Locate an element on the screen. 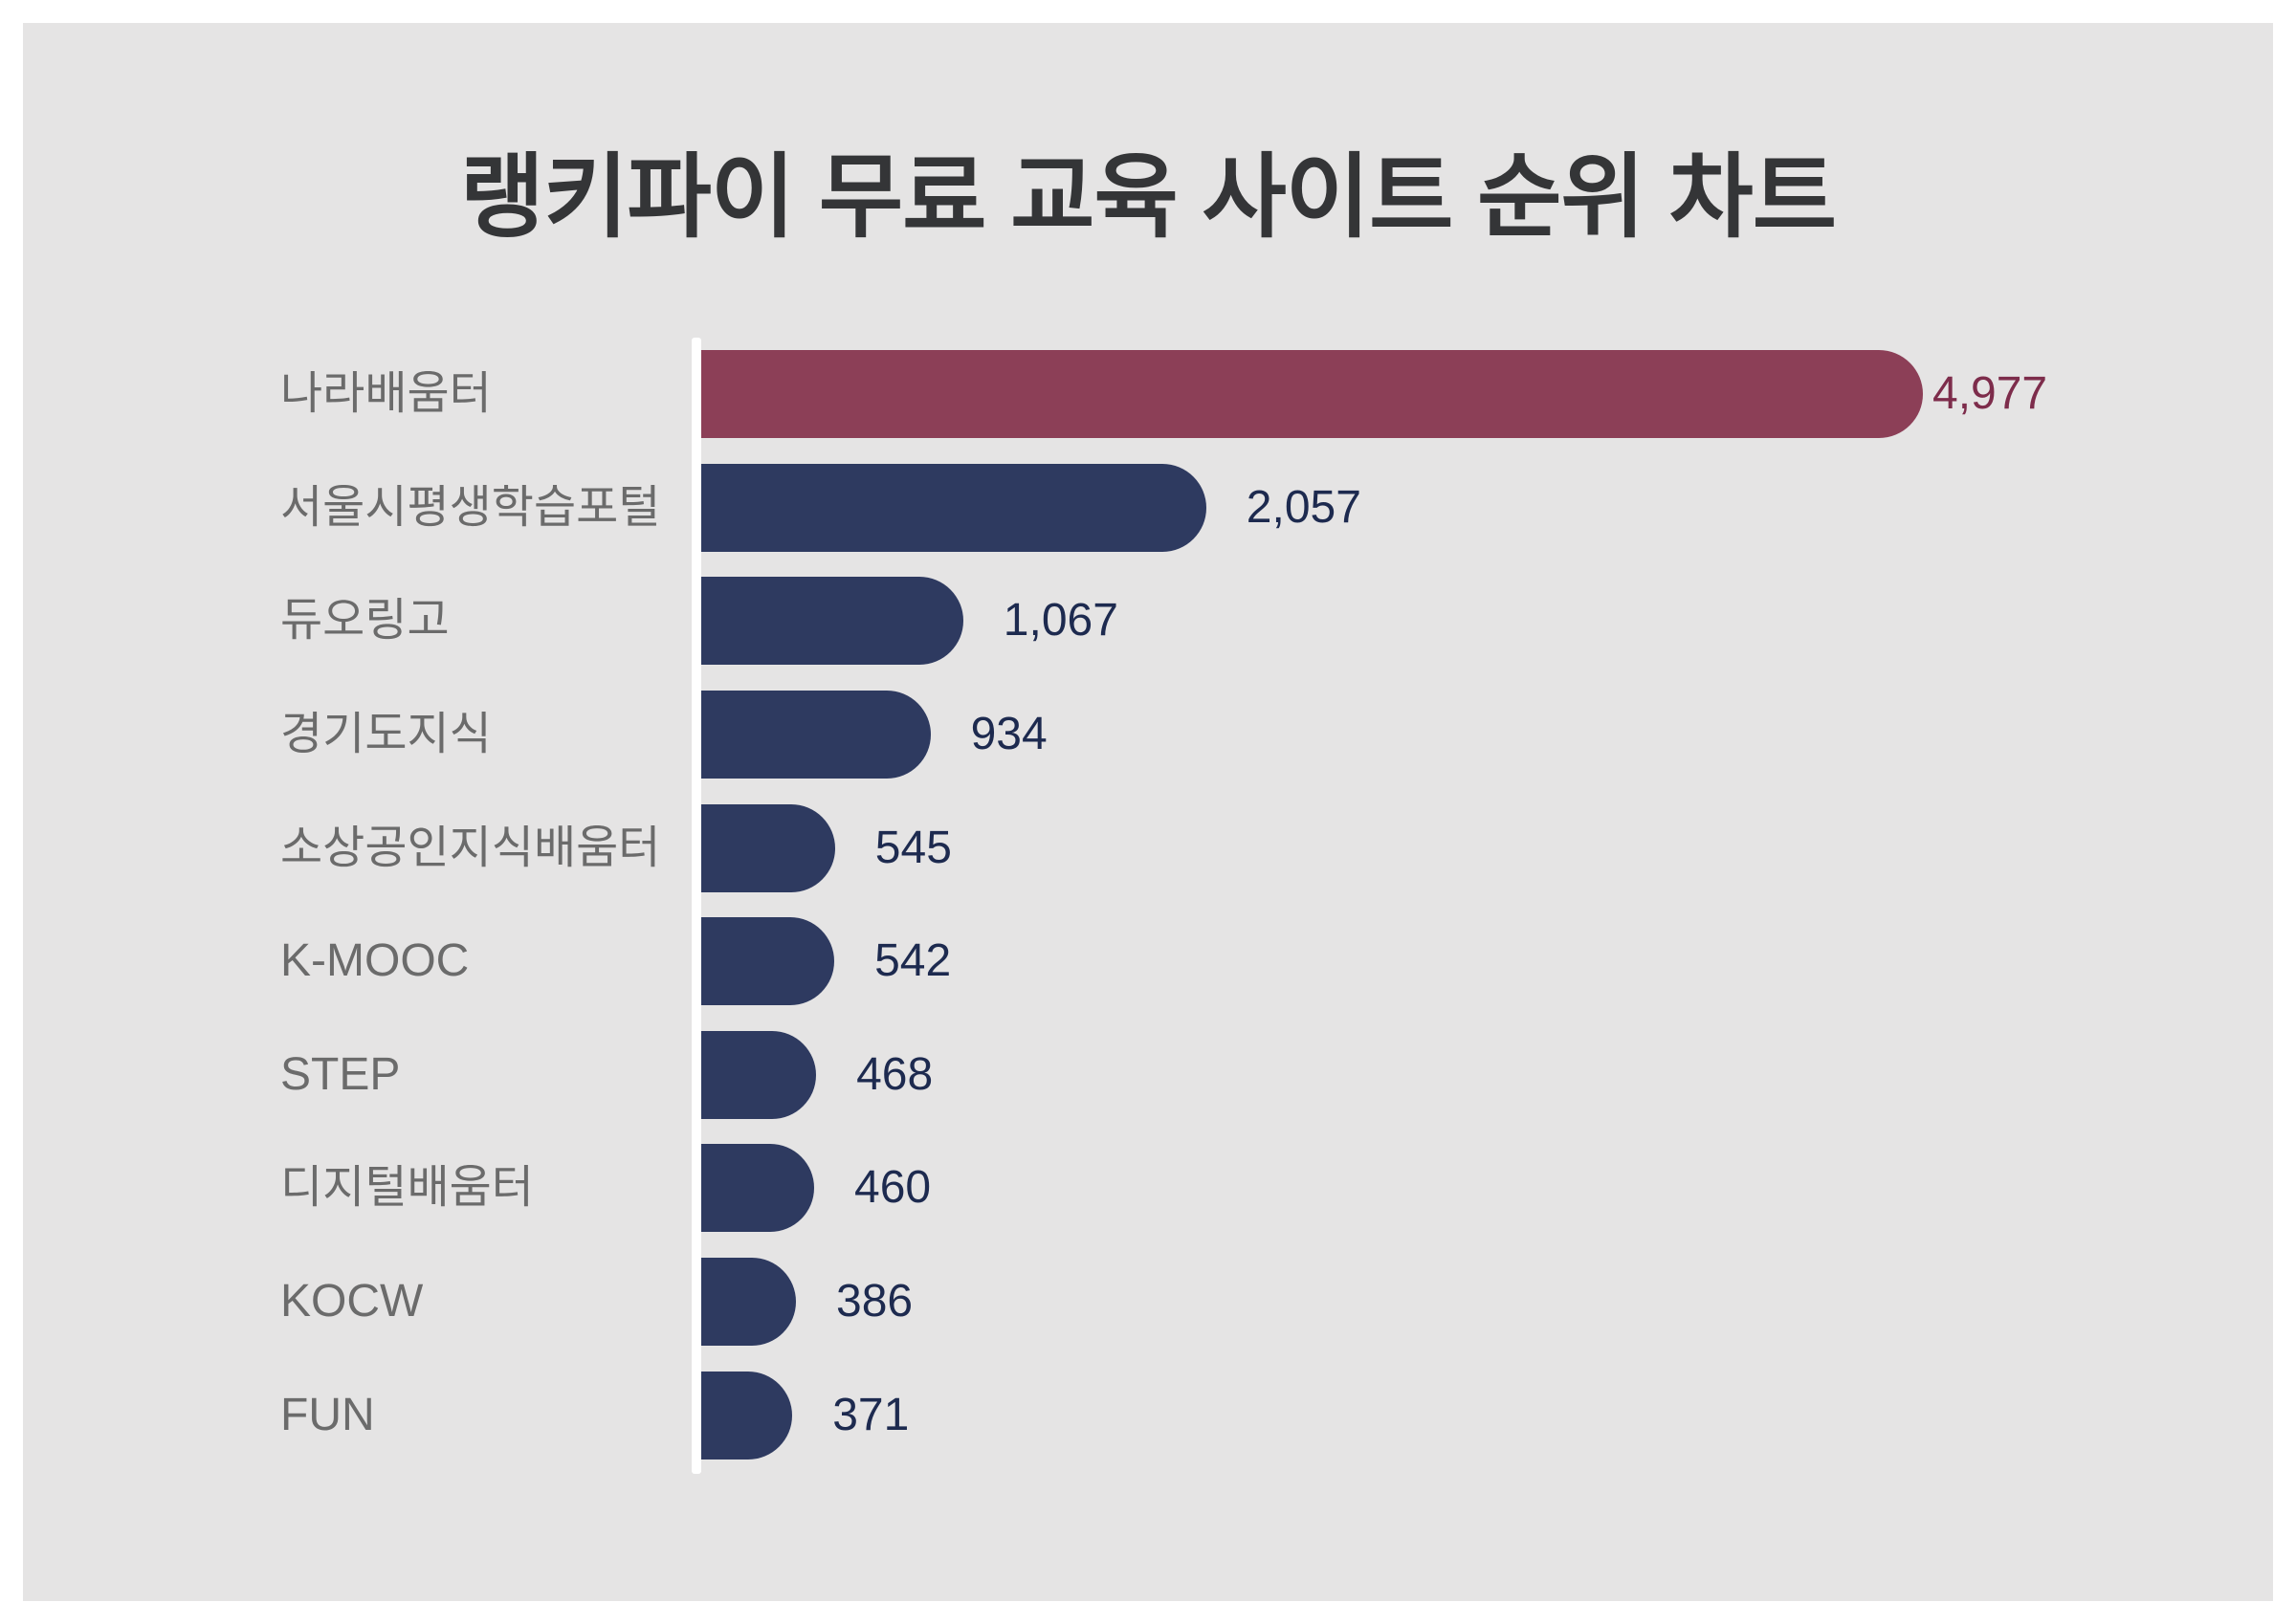 The image size is (2296, 1624). chart-row: 서울시평생학습포털 2,057 is located at coordinates (1148, 508).